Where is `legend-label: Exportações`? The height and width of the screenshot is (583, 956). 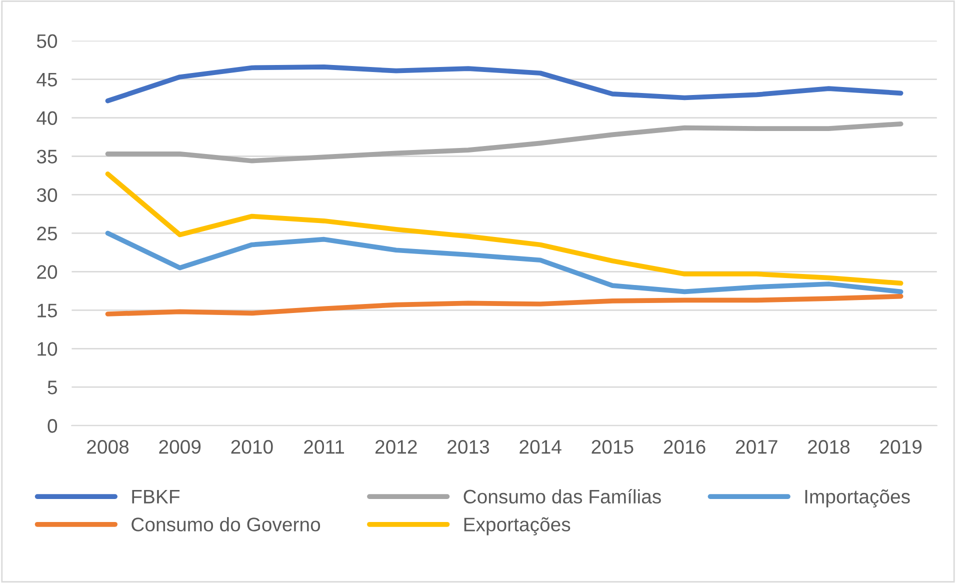 legend-label: Exportações is located at coordinates (517, 526).